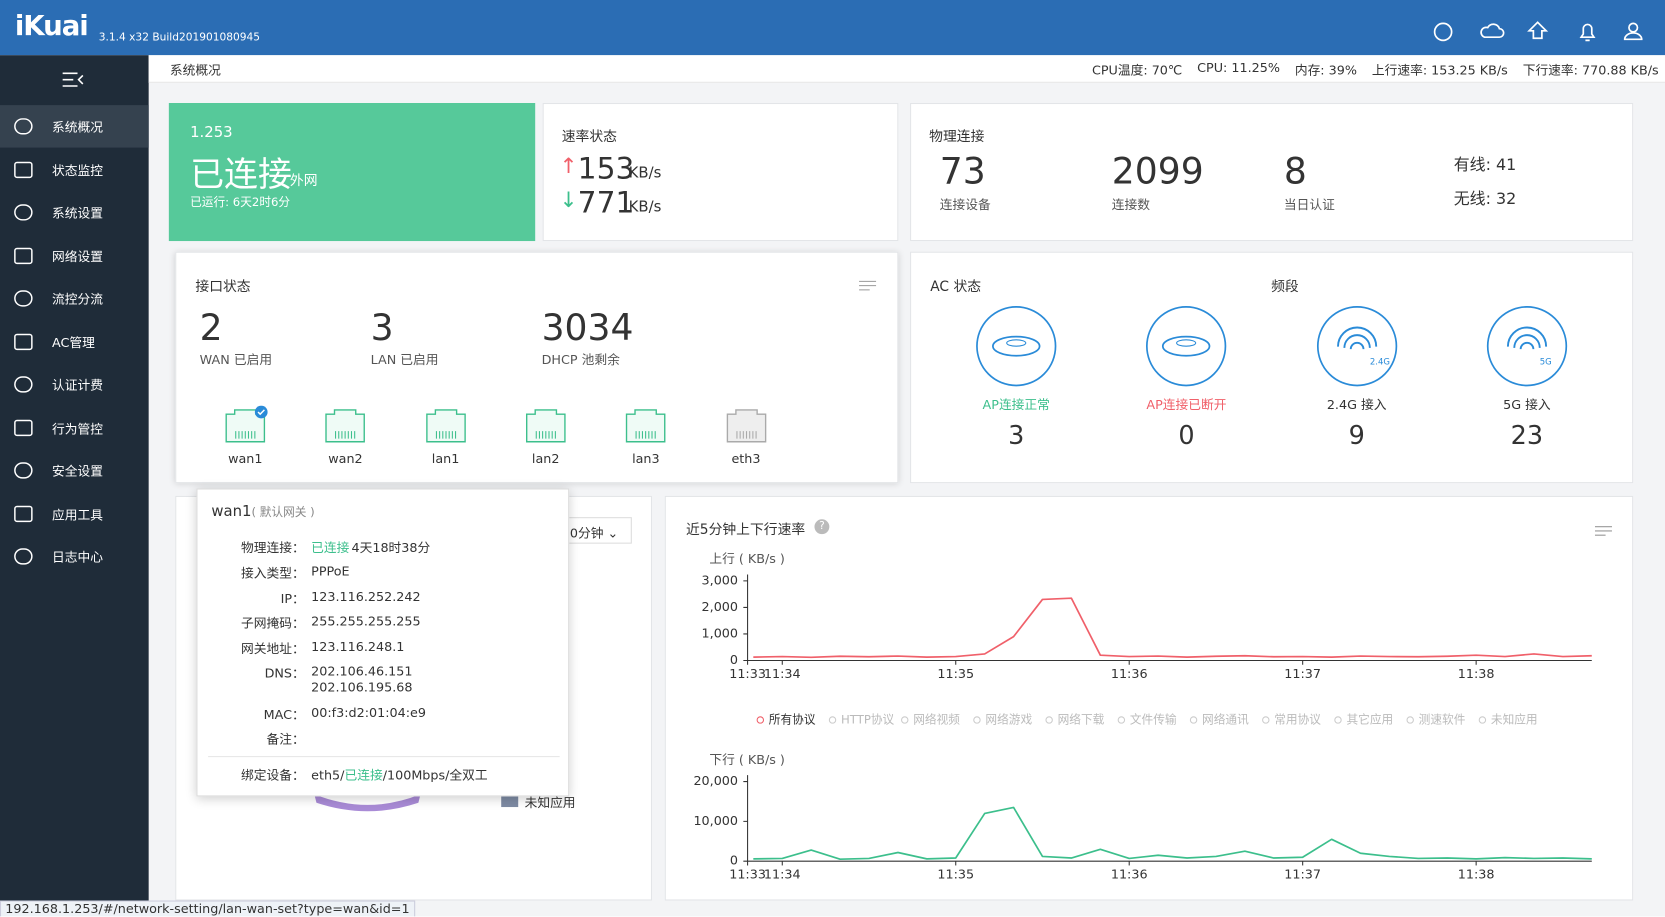 The width and height of the screenshot is (1665, 917). What do you see at coordinates (74, 255) in the screenshot?
I see `menu-item: 网络设置` at bounding box center [74, 255].